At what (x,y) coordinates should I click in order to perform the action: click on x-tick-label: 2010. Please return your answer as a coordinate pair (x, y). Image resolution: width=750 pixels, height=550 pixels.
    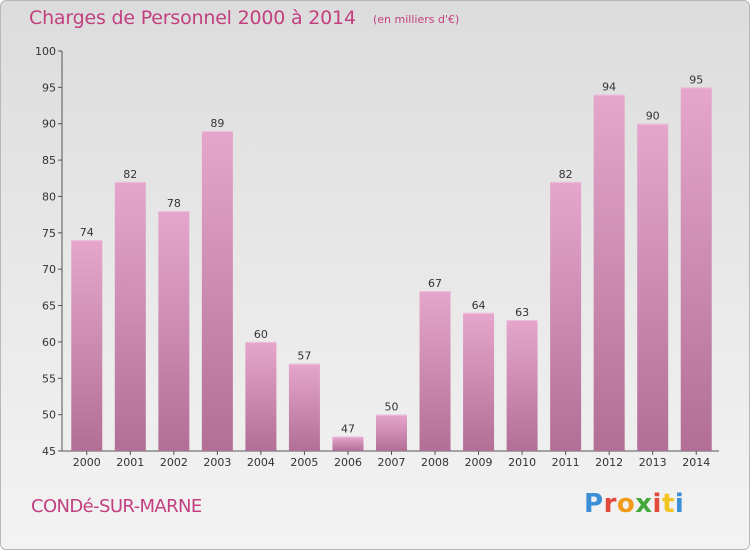
    Looking at the image, I should click on (522, 462).